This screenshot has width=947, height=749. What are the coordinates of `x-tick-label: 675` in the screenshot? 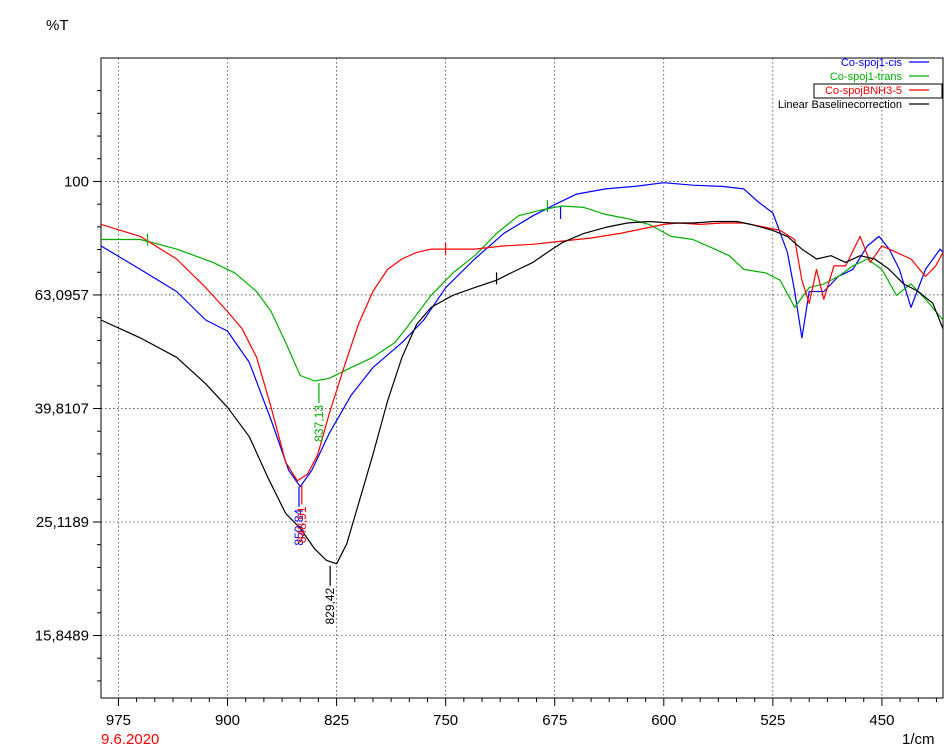 It's located at (554, 720).